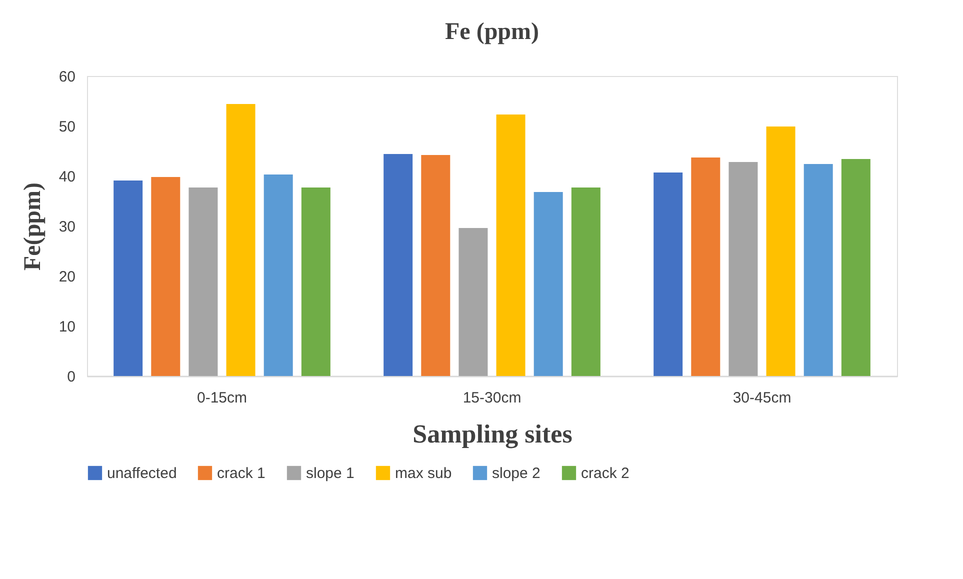 This screenshot has width=963, height=579. I want to click on y-axis-title: Fe(ppm), so click(33, 226).